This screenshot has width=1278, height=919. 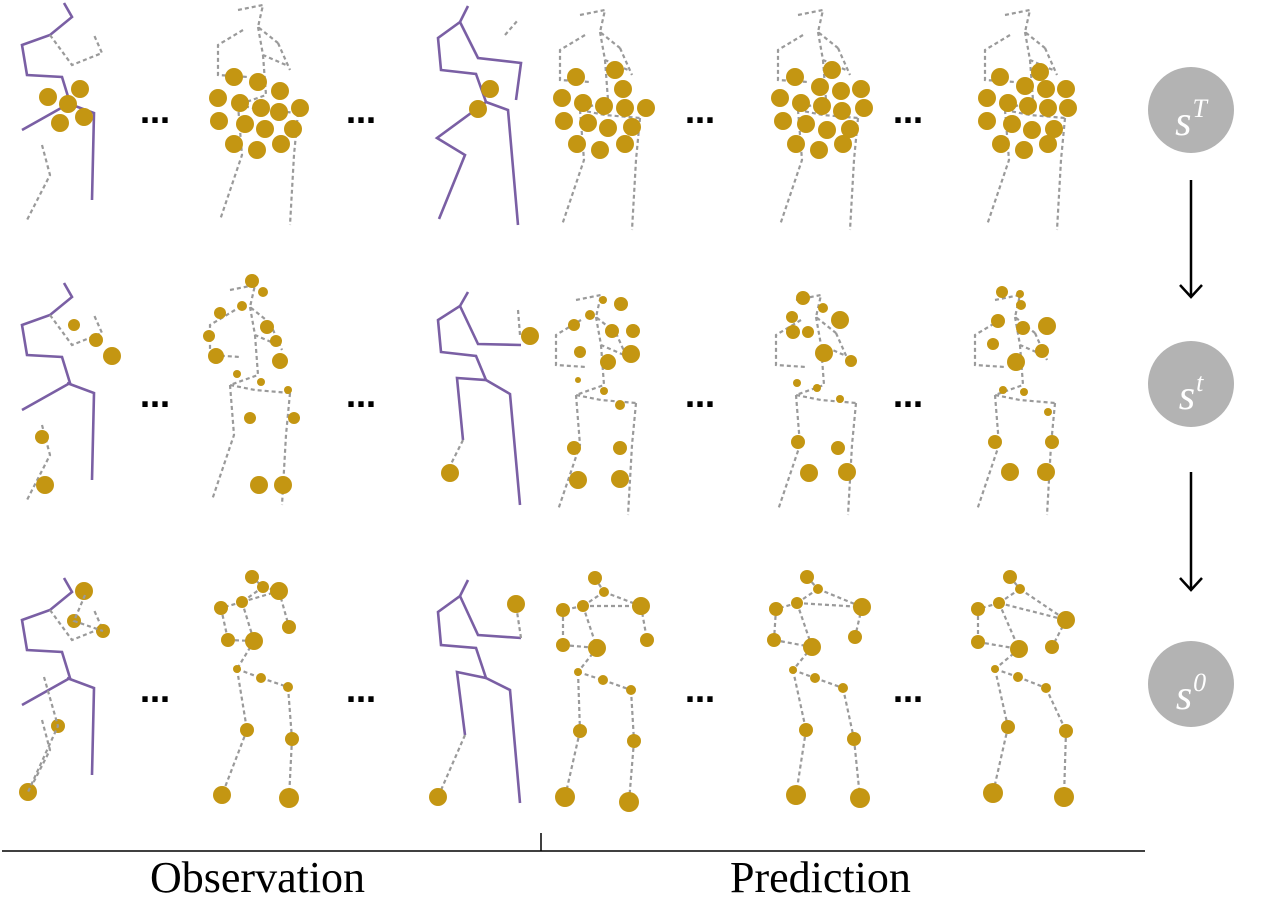 I want to click on r1-obs2-torso, so click(x=461, y=112).